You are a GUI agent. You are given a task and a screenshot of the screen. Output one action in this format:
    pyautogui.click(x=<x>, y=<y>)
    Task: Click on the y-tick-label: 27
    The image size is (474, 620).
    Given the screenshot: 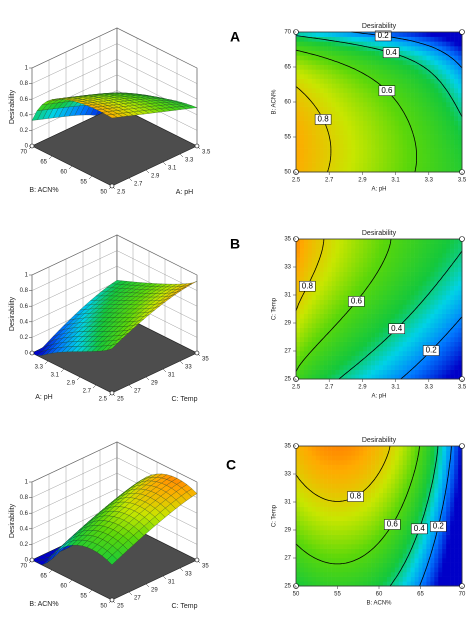 What is the action you would take?
    pyautogui.click(x=287, y=559)
    